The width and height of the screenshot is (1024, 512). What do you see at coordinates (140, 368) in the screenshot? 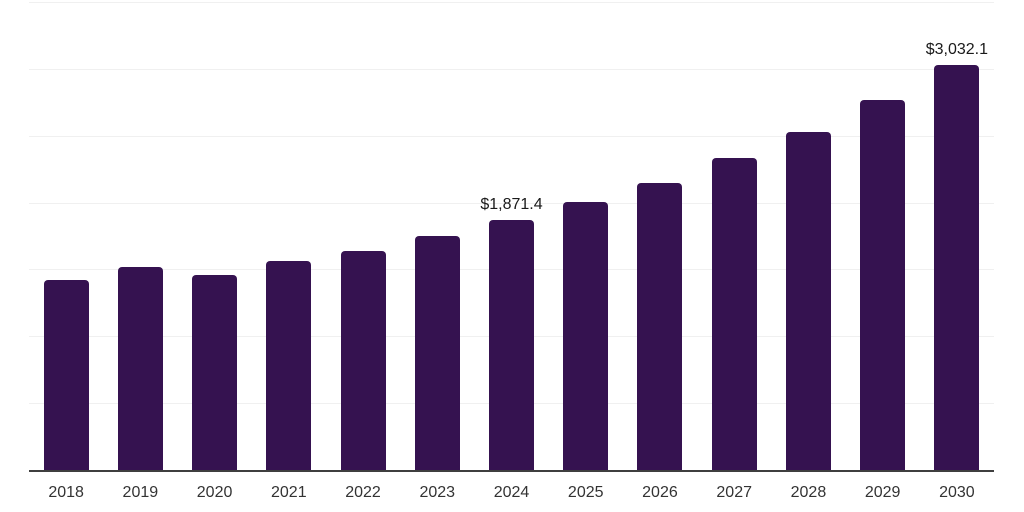
I see `bar-2019` at bounding box center [140, 368].